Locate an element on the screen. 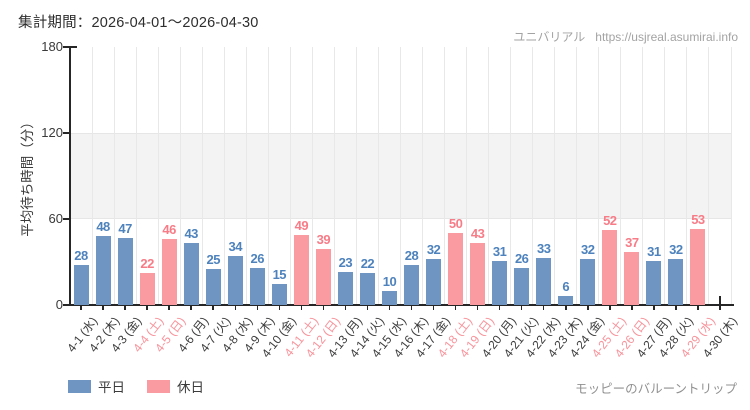 This screenshot has height=410, width=750. y-axis-tick-label: 180 is located at coordinates (52, 46).